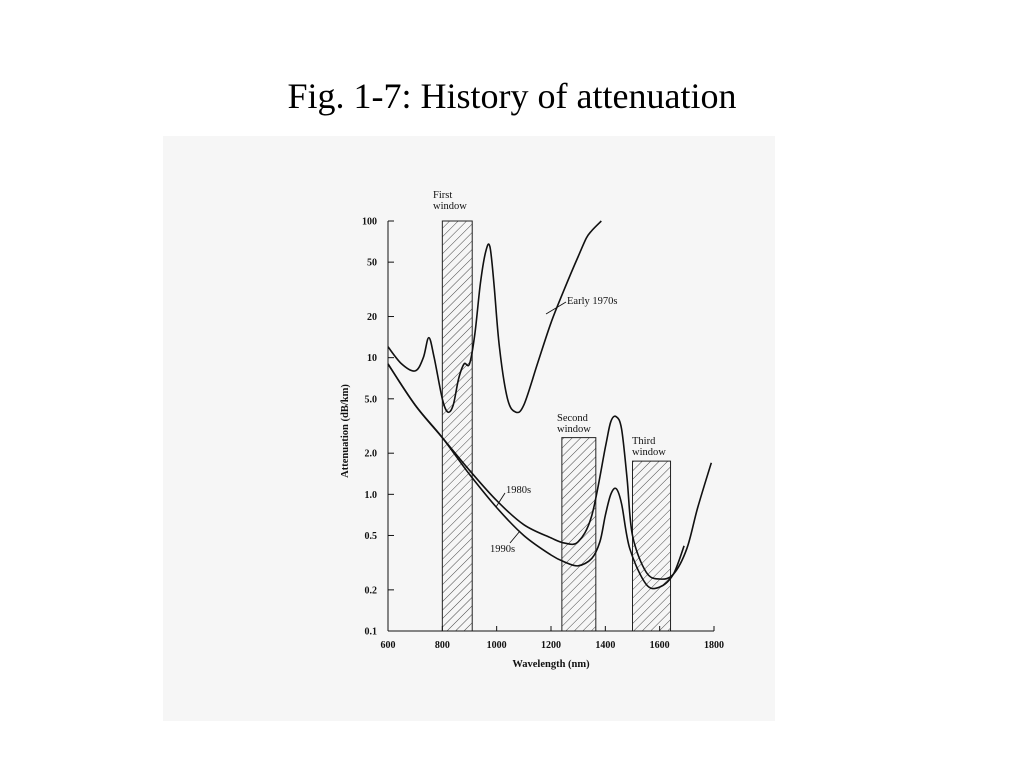 Image resolution: width=1024 pixels, height=768 pixels. Describe the element at coordinates (512, 96) in the screenshot. I see `slide-title: Fig. 1-7: History of attenuation` at that location.